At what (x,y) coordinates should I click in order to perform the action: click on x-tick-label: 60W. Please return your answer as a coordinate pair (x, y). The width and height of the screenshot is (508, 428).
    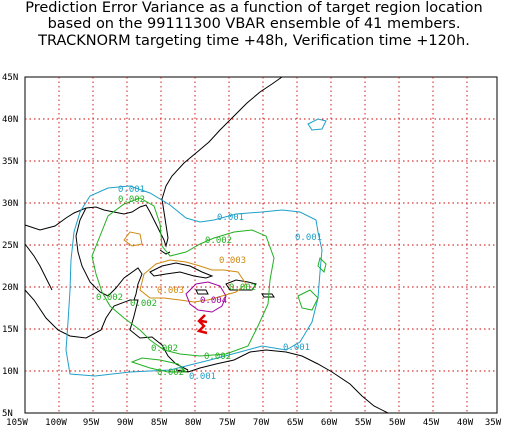
    Looking at the image, I should click on (329, 423).